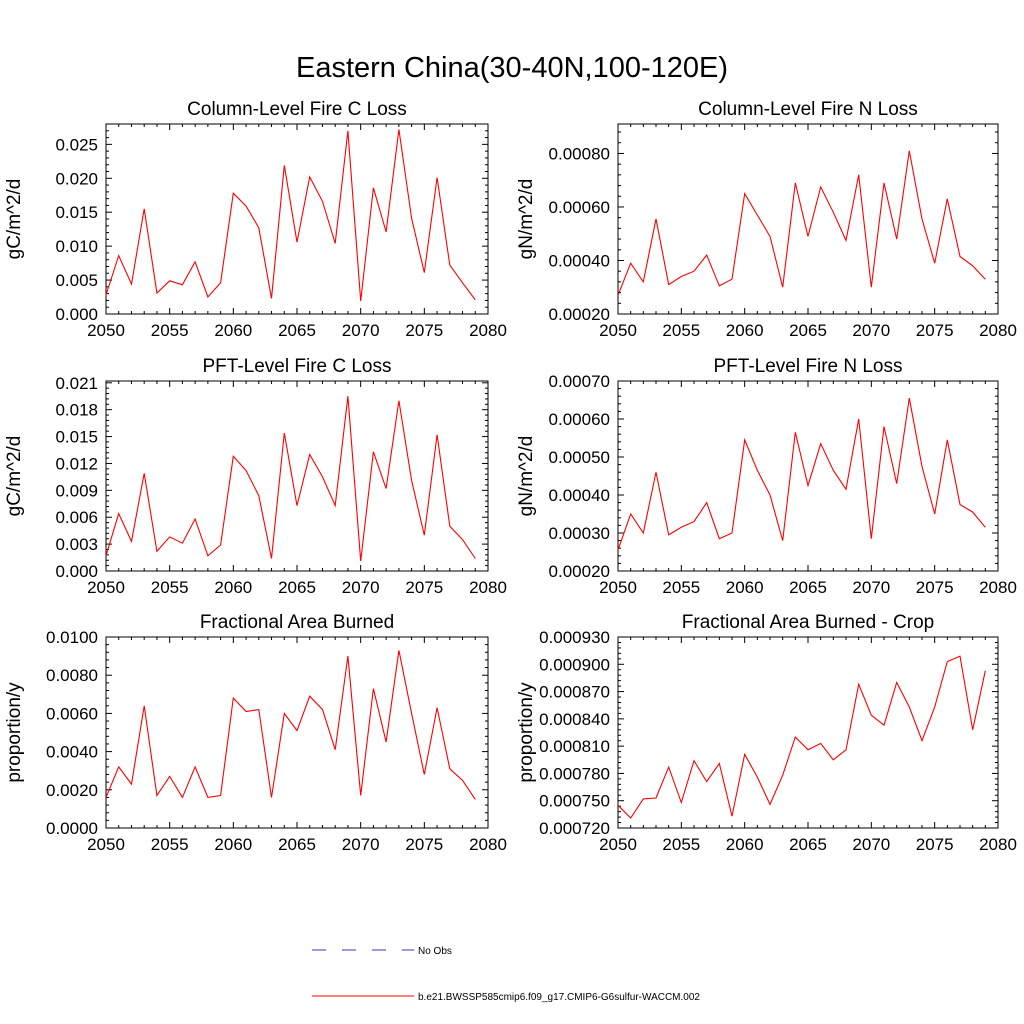 Image resolution: width=1024 pixels, height=1024 pixels. What do you see at coordinates (297, 622) in the screenshot?
I see `panel-title: Fractional Area Burned` at bounding box center [297, 622].